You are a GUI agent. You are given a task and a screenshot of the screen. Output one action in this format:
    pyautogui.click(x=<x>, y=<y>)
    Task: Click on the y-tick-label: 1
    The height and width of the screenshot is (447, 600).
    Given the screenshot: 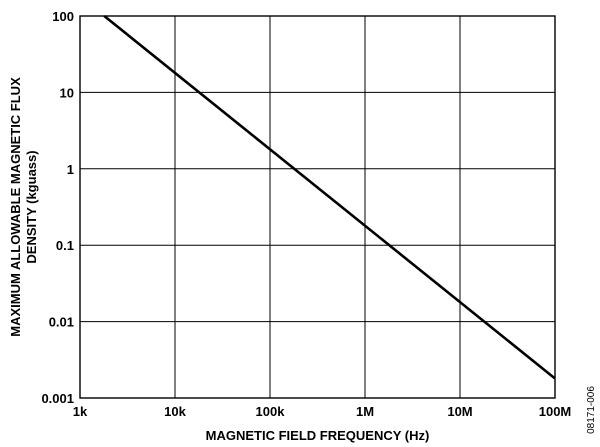 What is the action you would take?
    pyautogui.click(x=70, y=169)
    